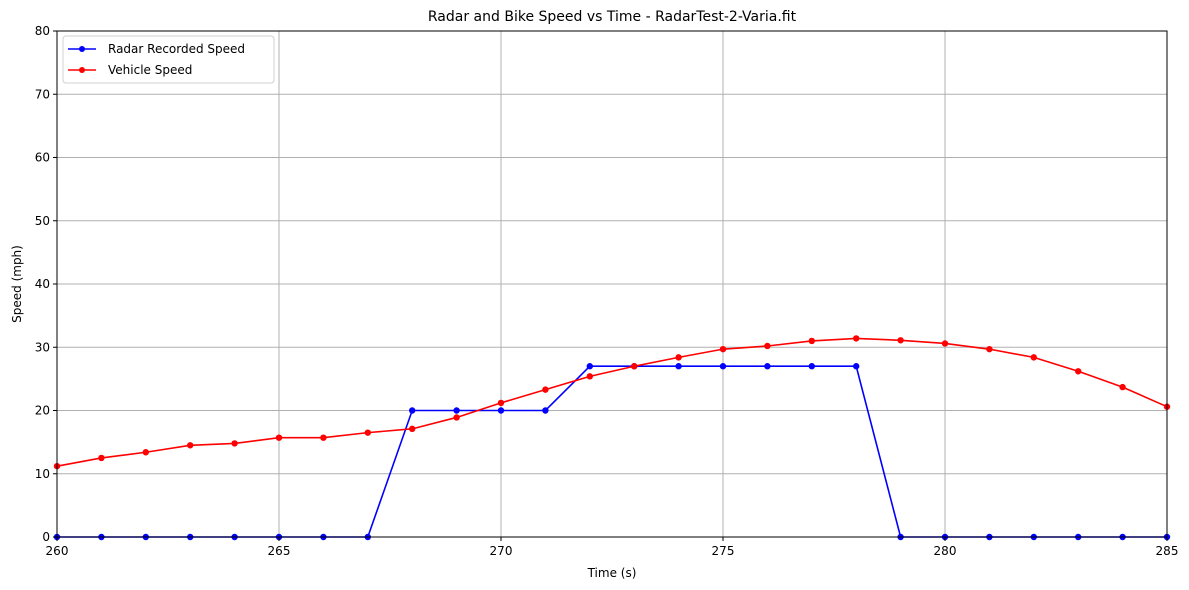 The height and width of the screenshot is (590, 1189). Describe the element at coordinates (82, 70) in the screenshot. I see `legend-marker-vehicle` at that location.